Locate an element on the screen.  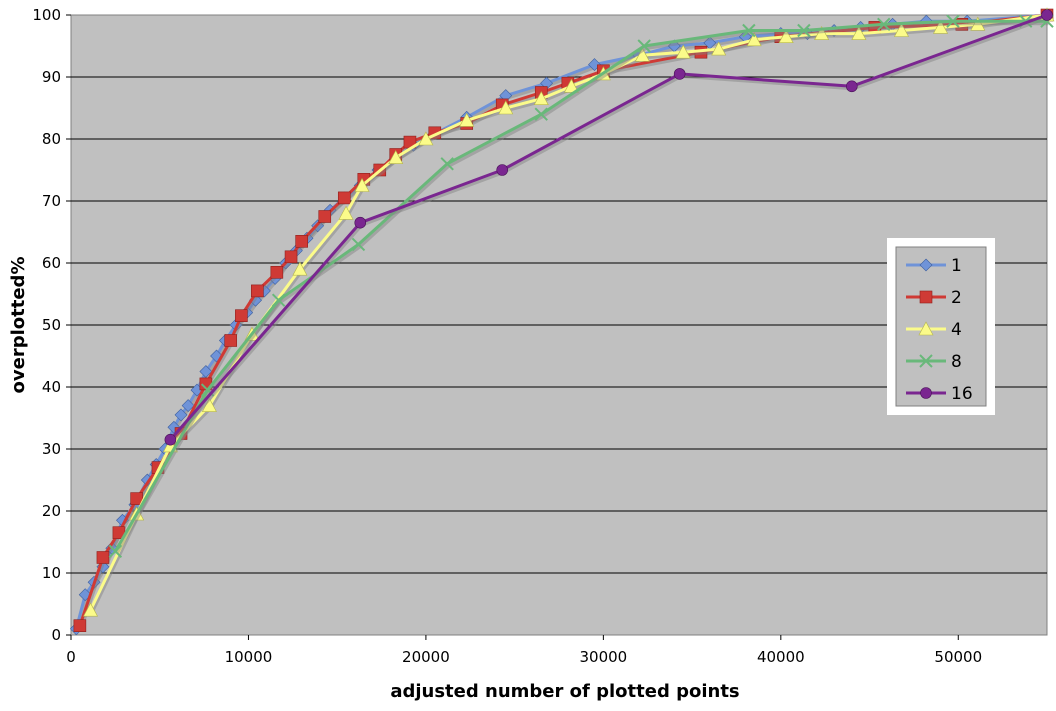
y-tick-label: 60 is located at coordinates (51, 263).